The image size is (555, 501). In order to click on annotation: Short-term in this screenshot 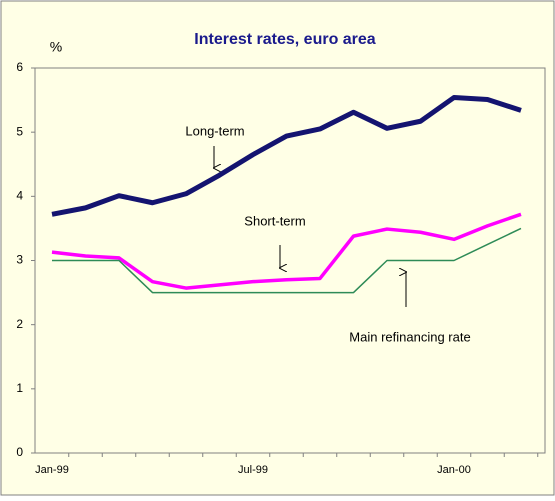, I will do `click(274, 220)`.